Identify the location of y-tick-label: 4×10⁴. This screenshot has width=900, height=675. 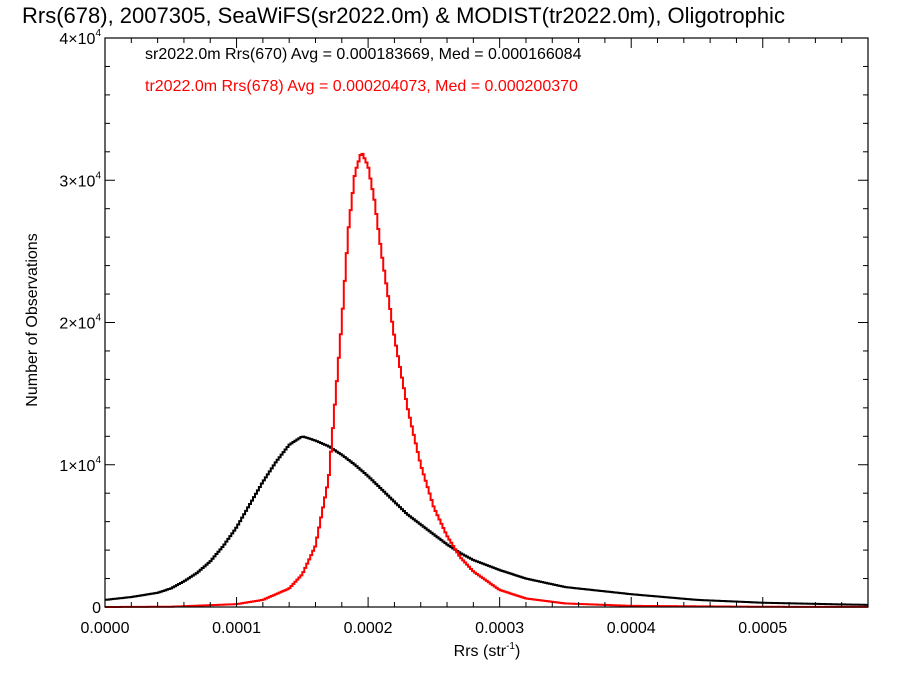
(80, 38).